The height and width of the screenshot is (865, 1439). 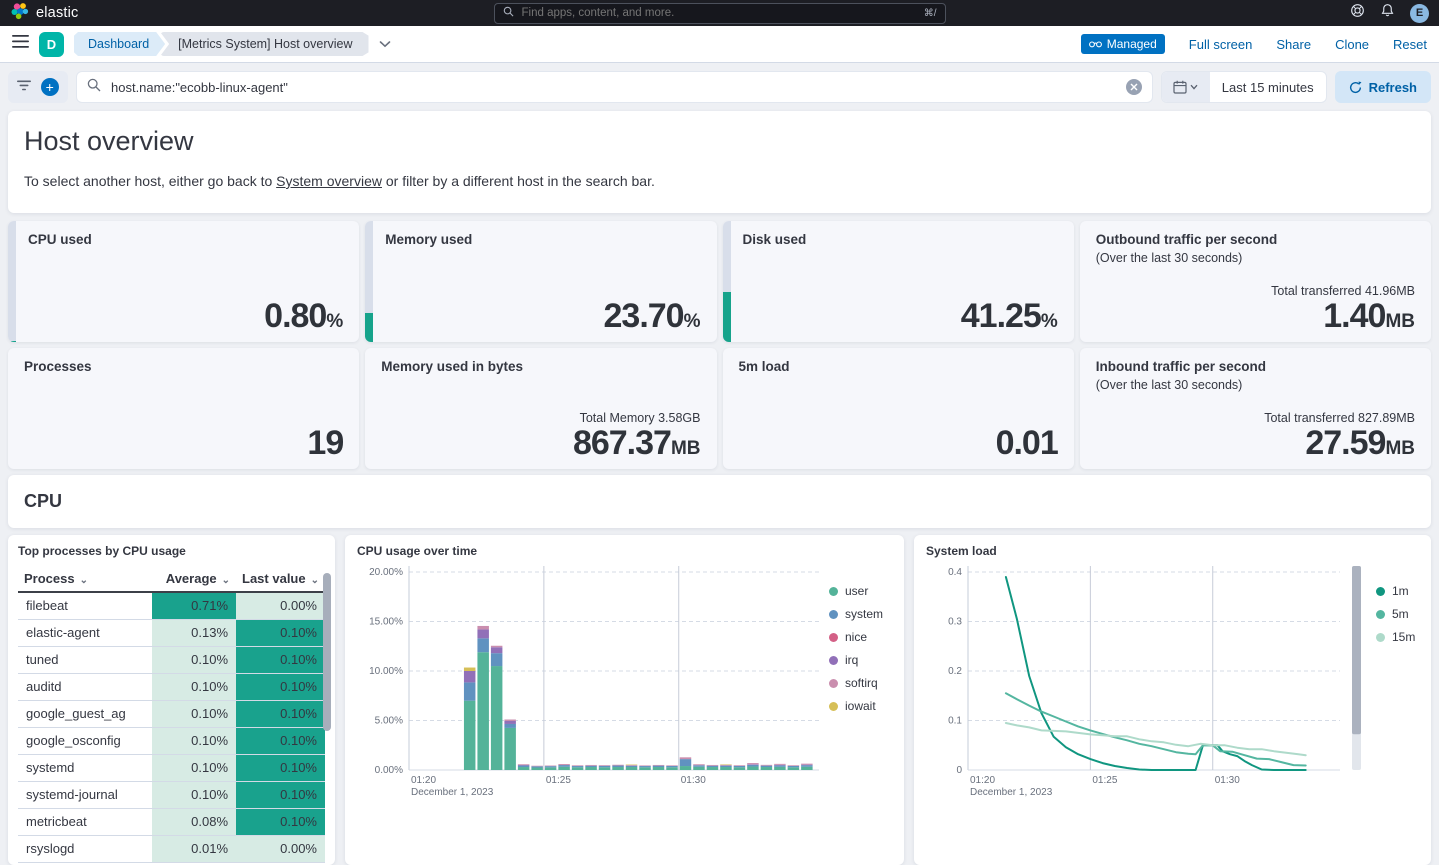 I want to click on svg-text: 15.00%, so click(x=386, y=622).